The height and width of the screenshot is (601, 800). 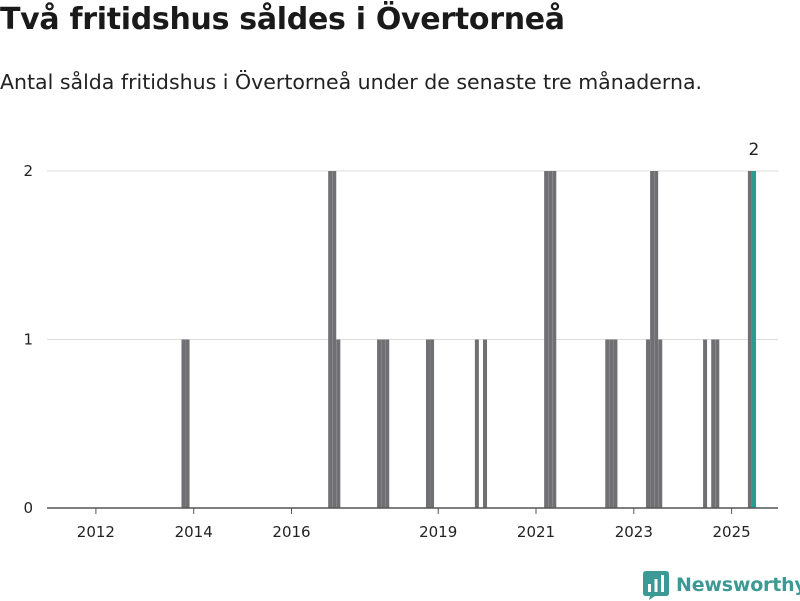 I want to click on y-axis-ticks: 0 1 2, so click(x=28, y=339).